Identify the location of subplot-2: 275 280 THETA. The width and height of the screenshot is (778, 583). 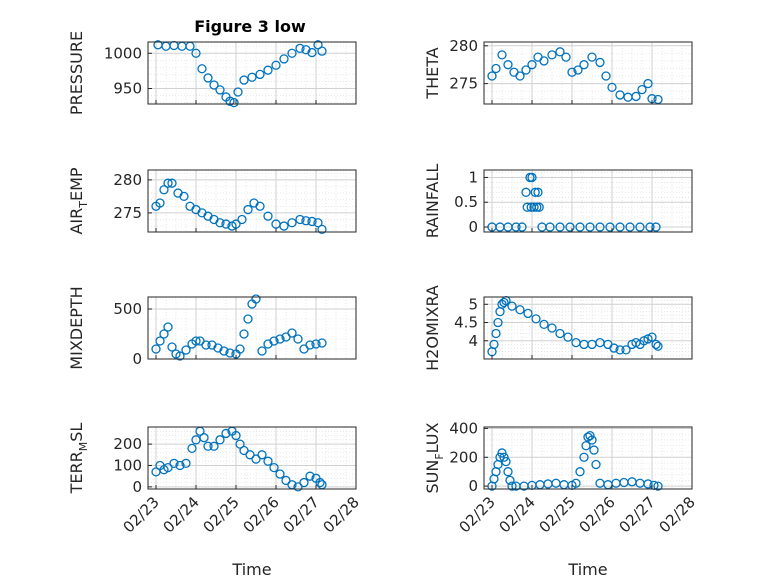
(558, 71).